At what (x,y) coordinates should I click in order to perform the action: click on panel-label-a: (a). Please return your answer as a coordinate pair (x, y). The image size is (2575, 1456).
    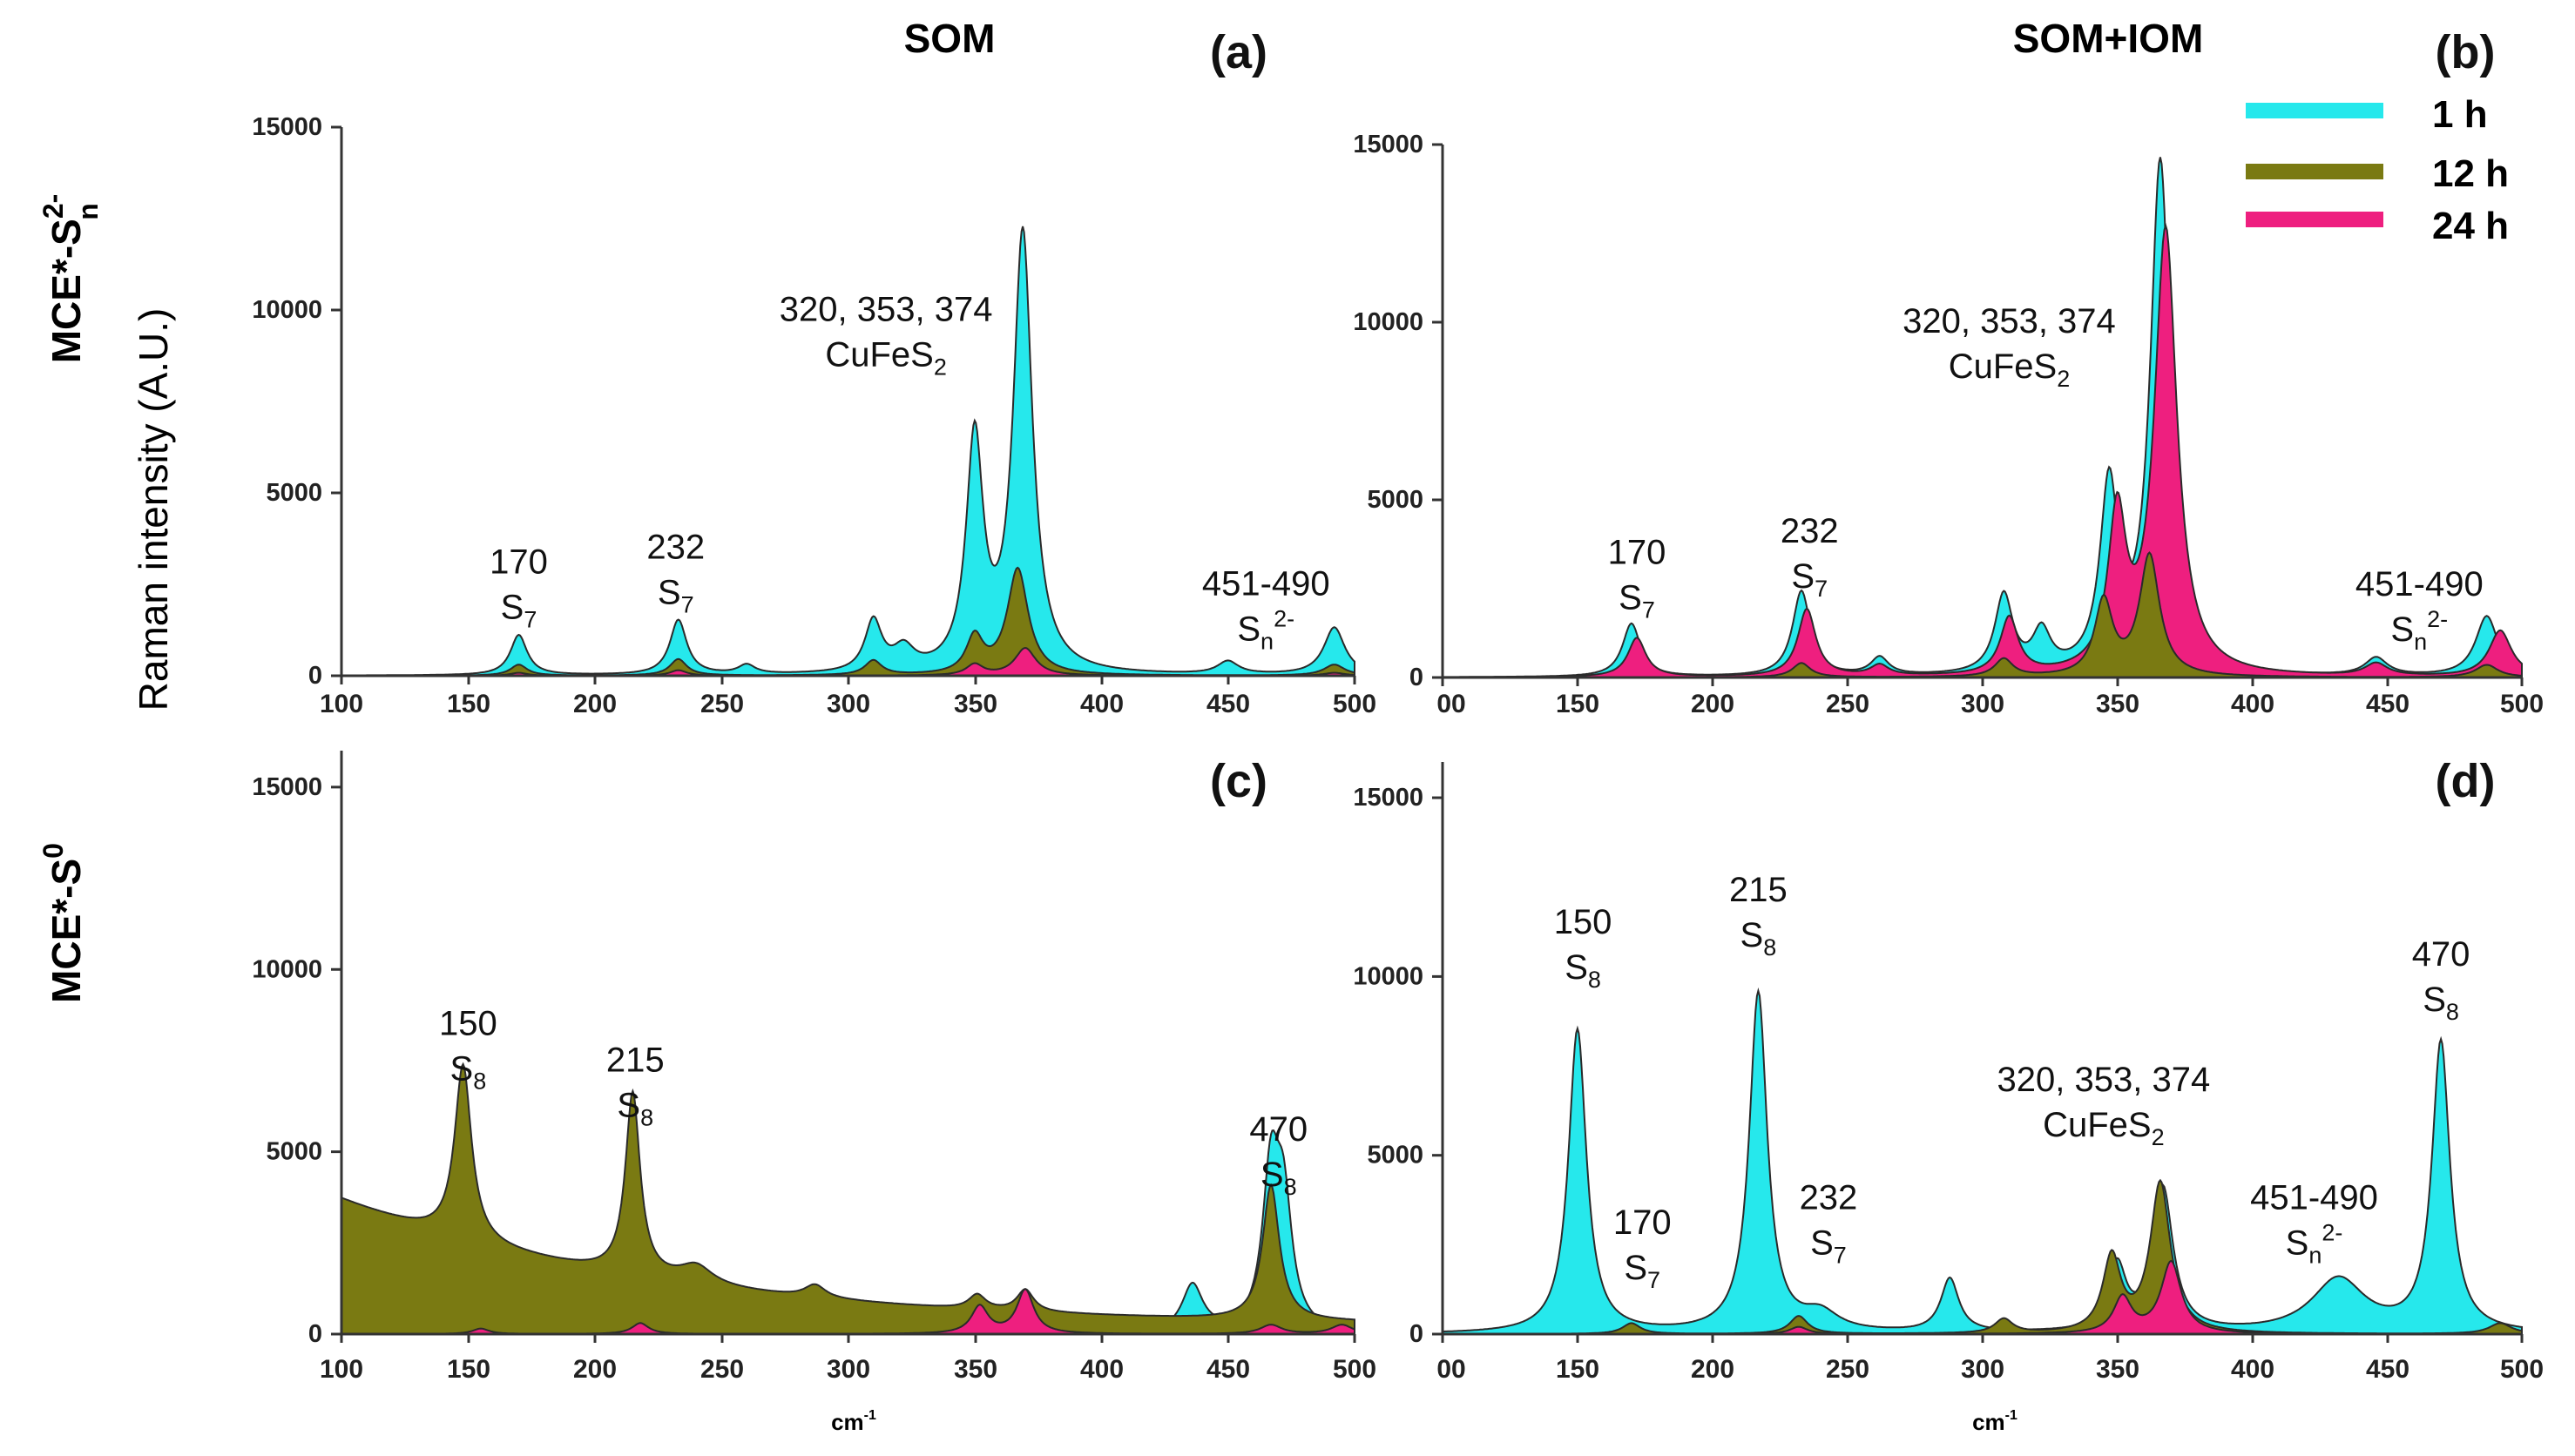
    Looking at the image, I should click on (1238, 52).